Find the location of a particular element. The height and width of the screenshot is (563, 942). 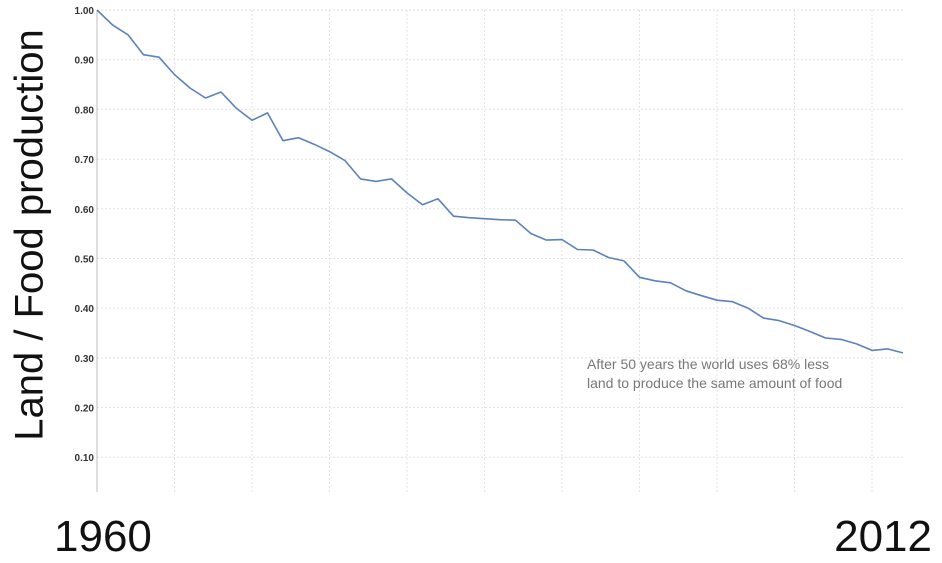

y-tick-label: 0.90 is located at coordinates (85, 61).